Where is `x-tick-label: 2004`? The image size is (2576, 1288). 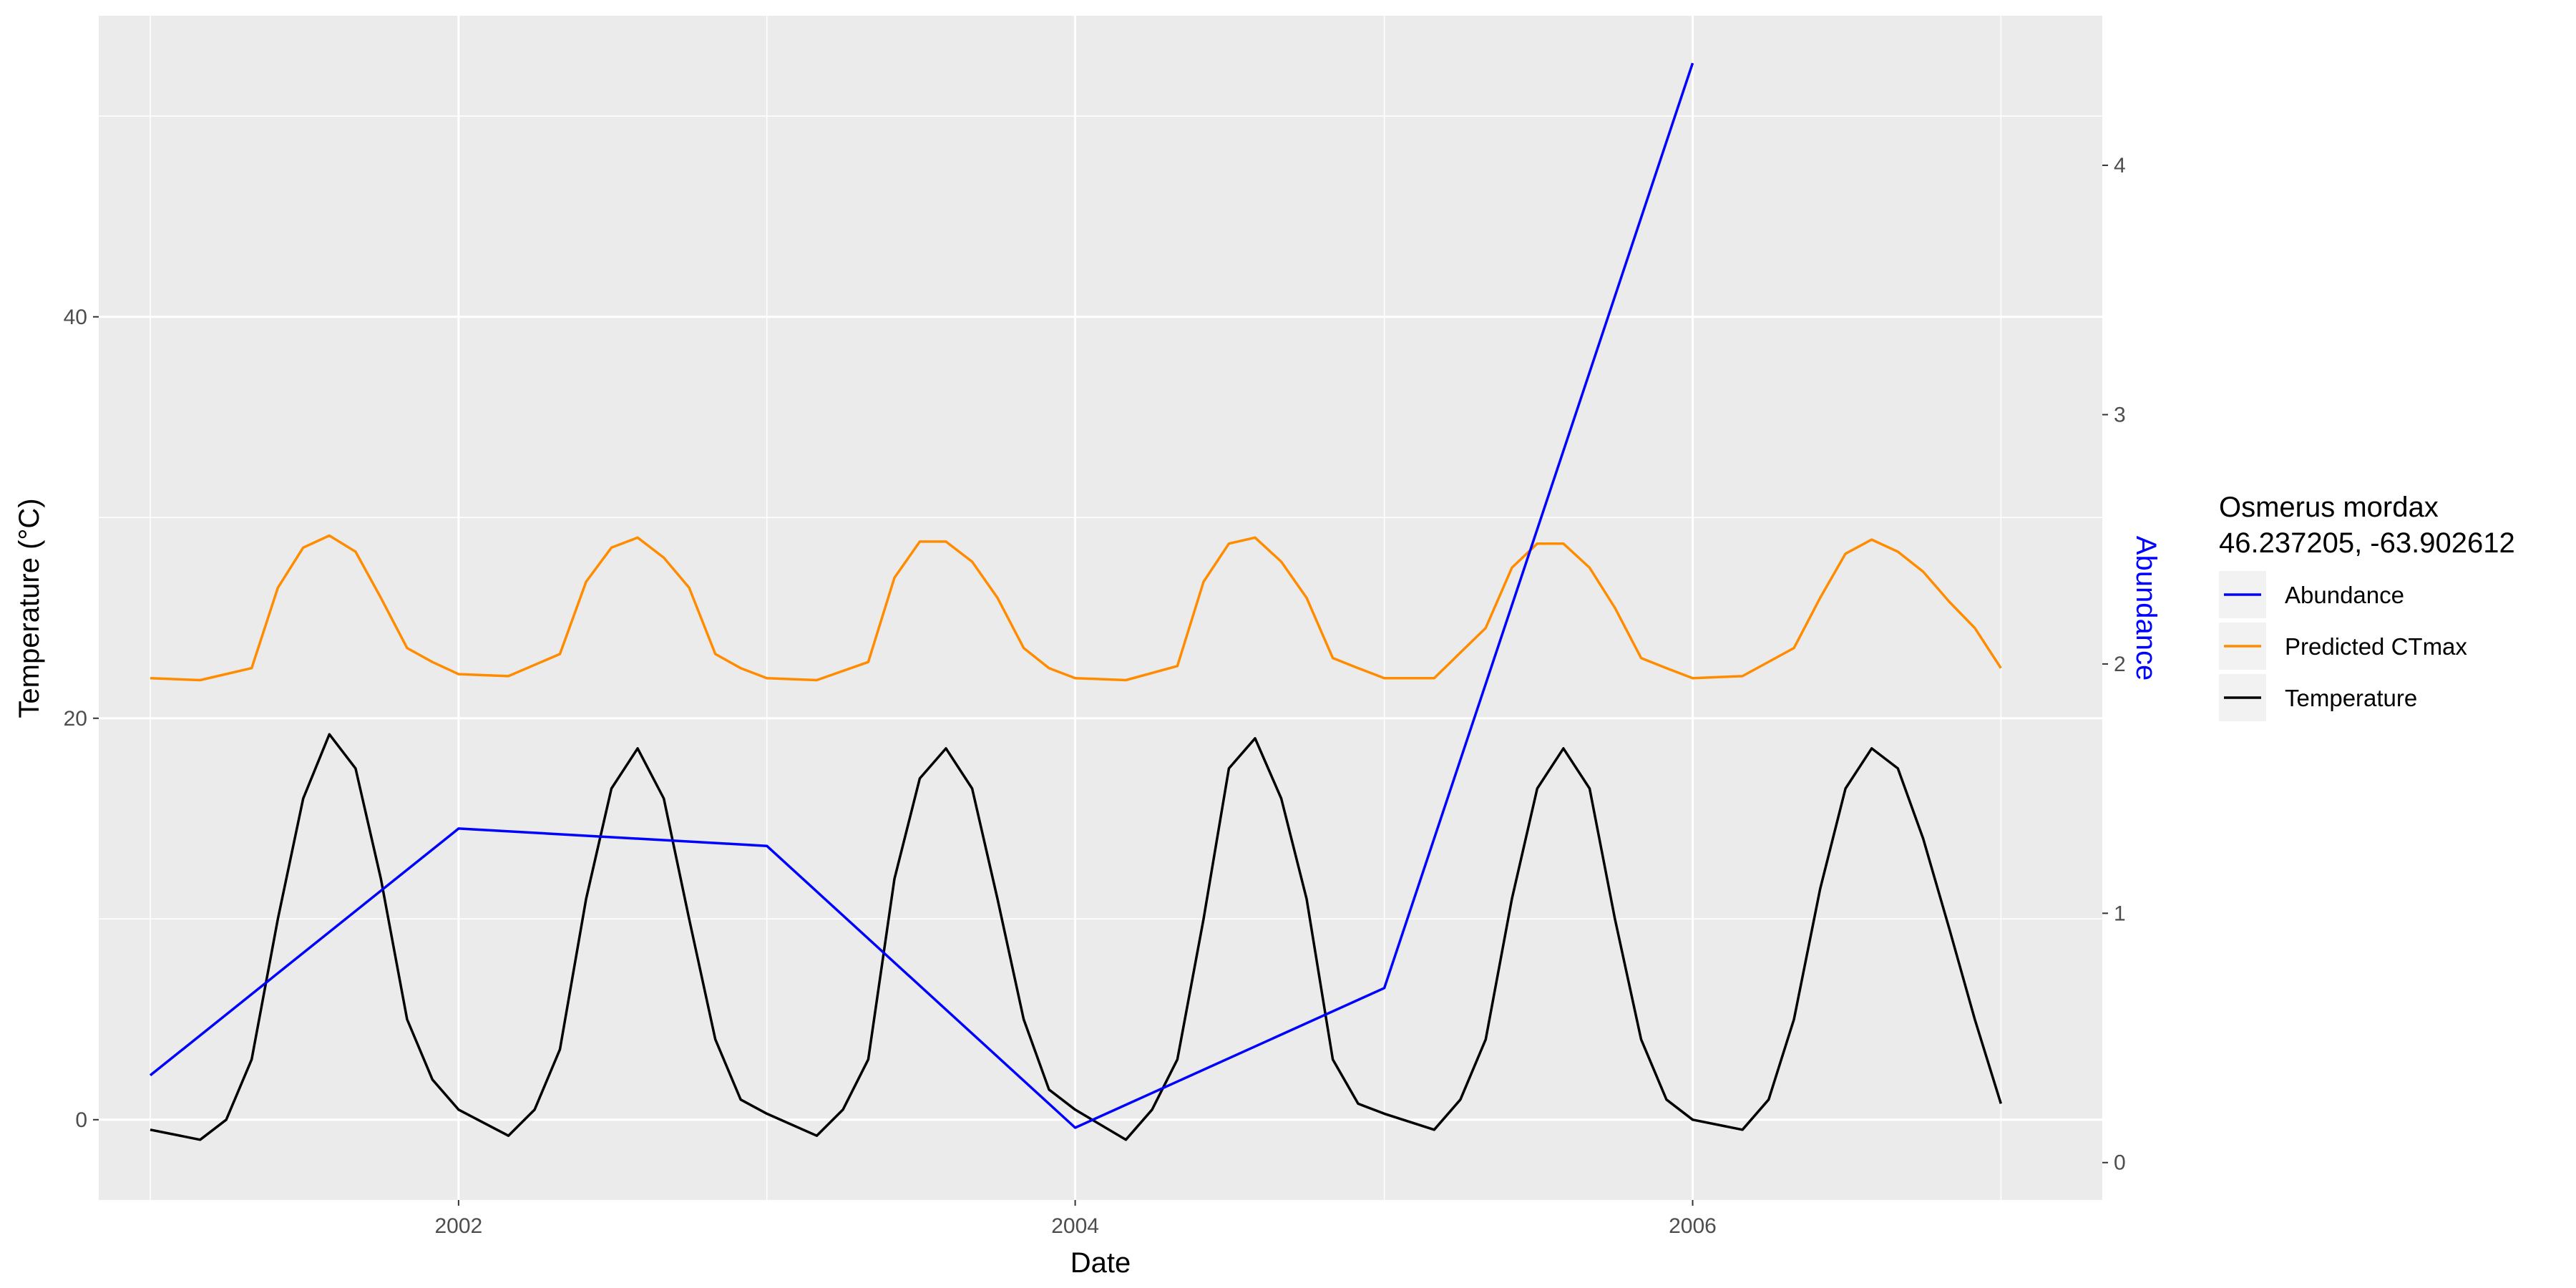
x-tick-label: 2004 is located at coordinates (1075, 1226).